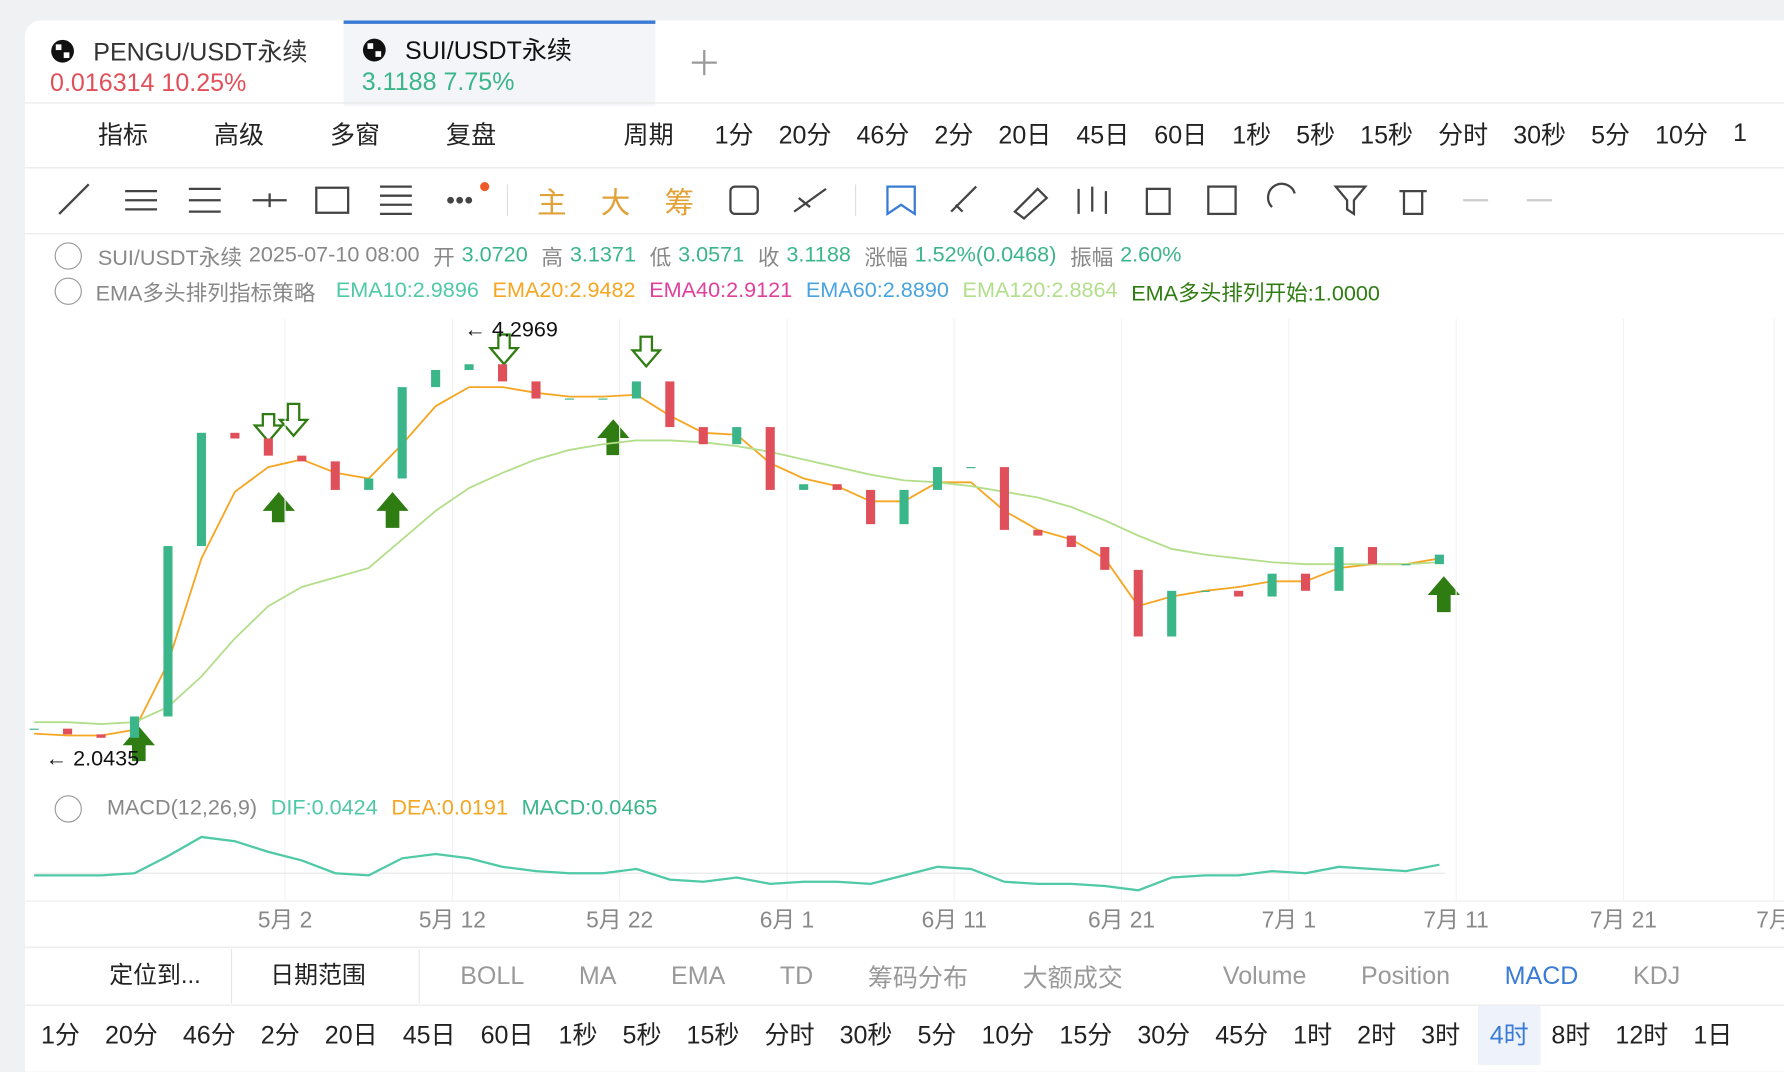 This screenshot has height=1072, width=1784. What do you see at coordinates (648, 135) in the screenshot?
I see `period-menu: 周期` at bounding box center [648, 135].